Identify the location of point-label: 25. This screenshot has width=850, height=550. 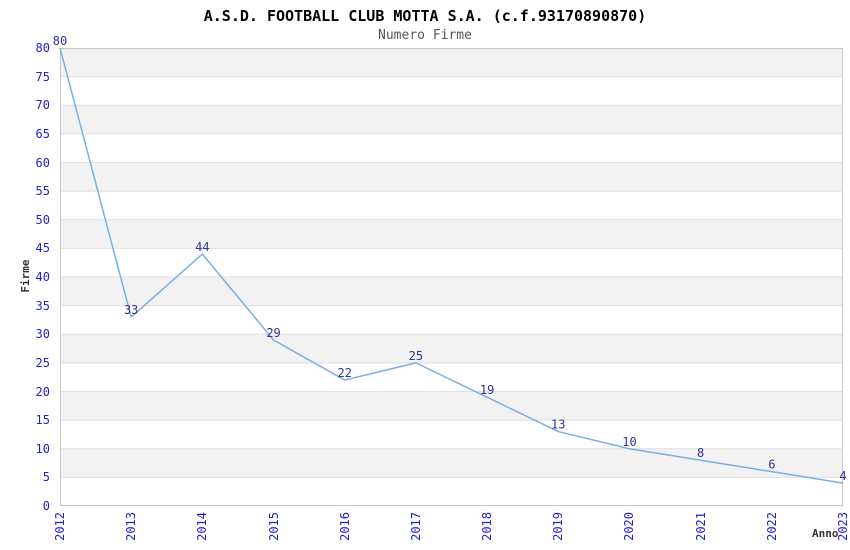
(416, 356).